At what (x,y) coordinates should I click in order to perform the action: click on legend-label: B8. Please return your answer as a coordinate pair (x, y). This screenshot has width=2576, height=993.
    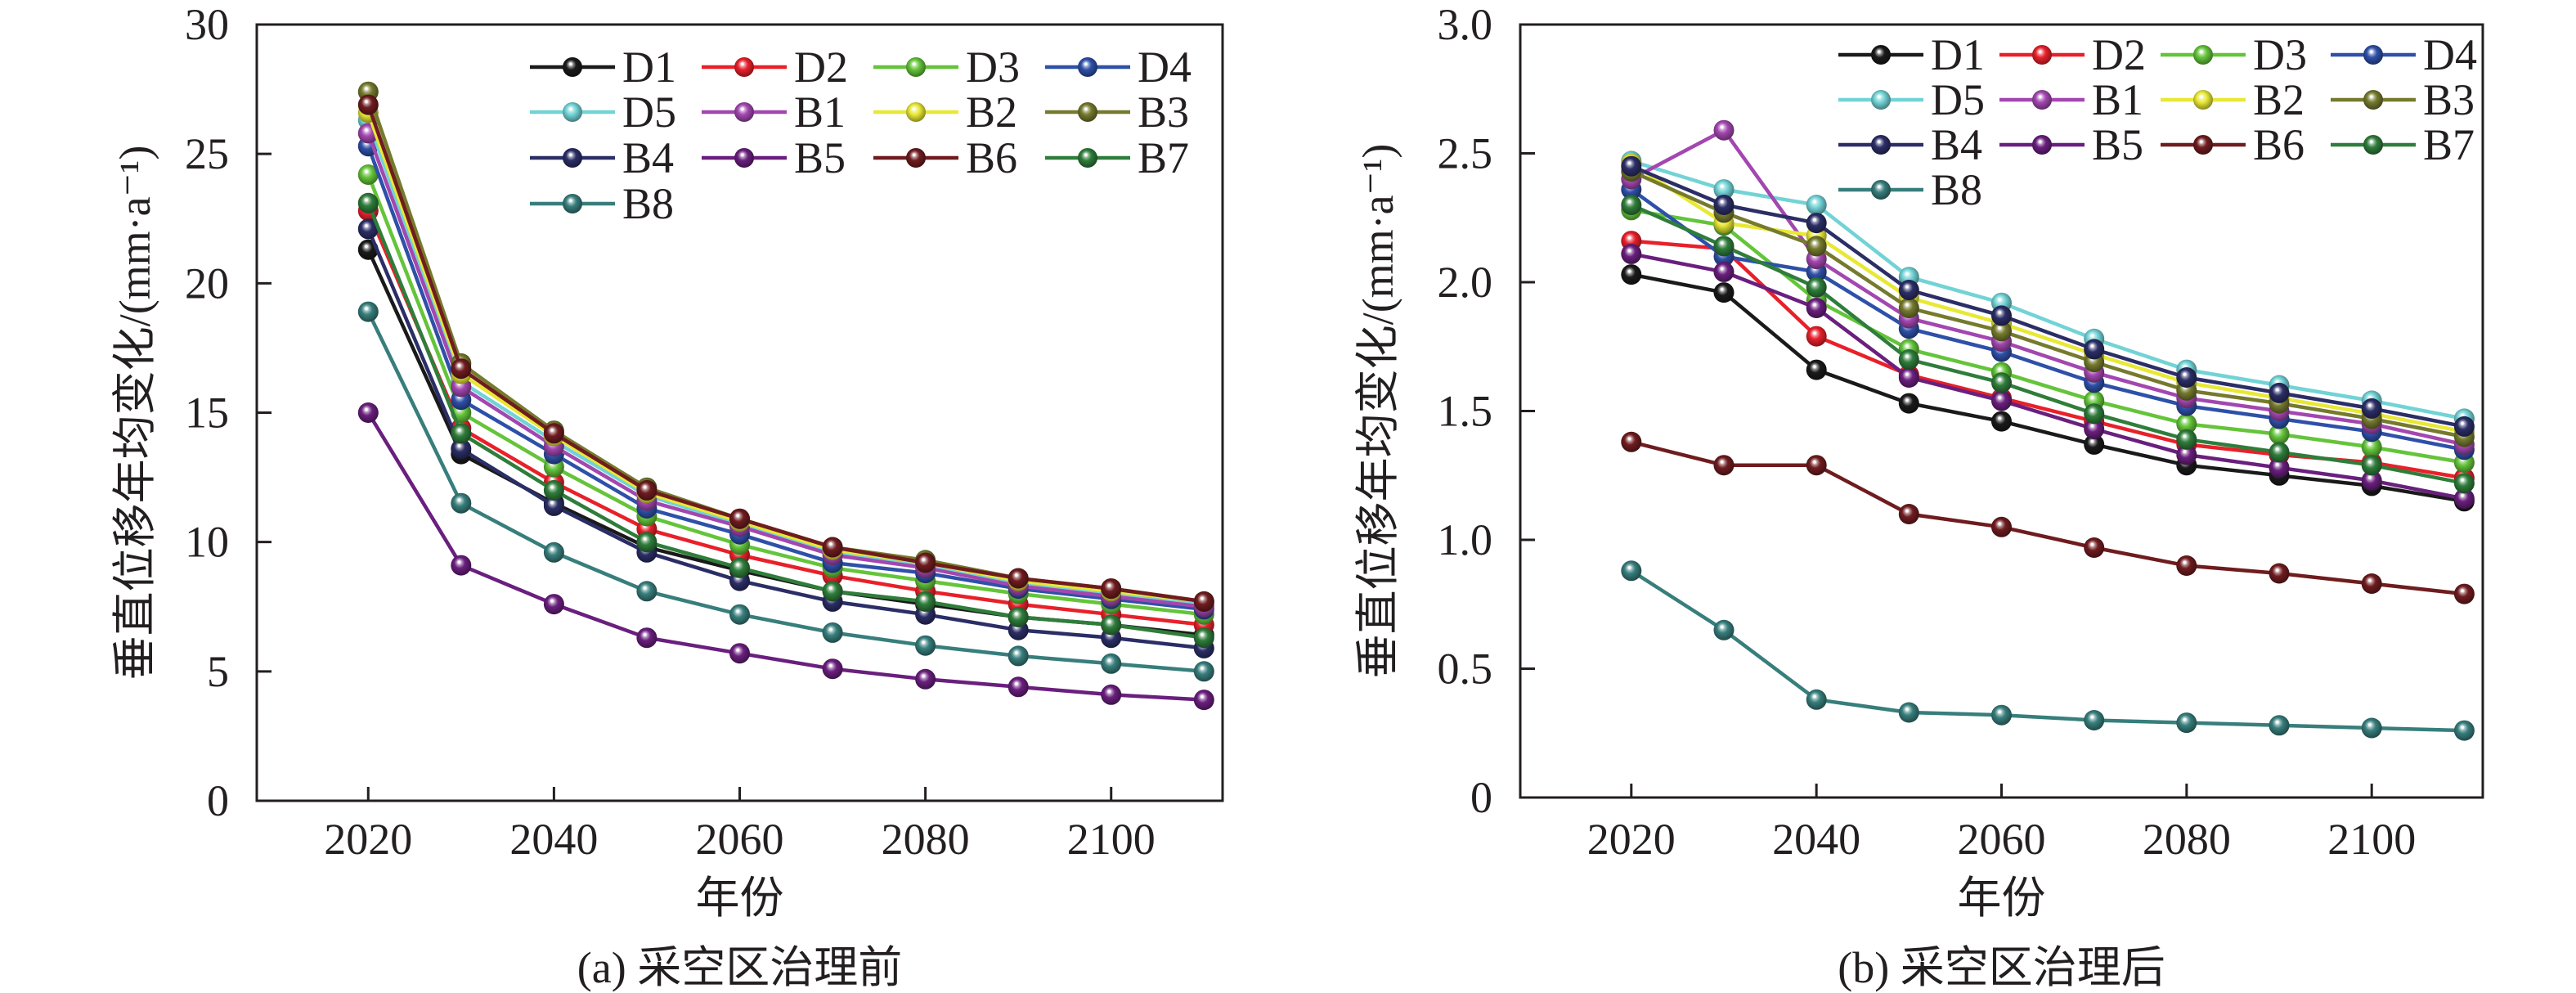
    Looking at the image, I should click on (648, 204).